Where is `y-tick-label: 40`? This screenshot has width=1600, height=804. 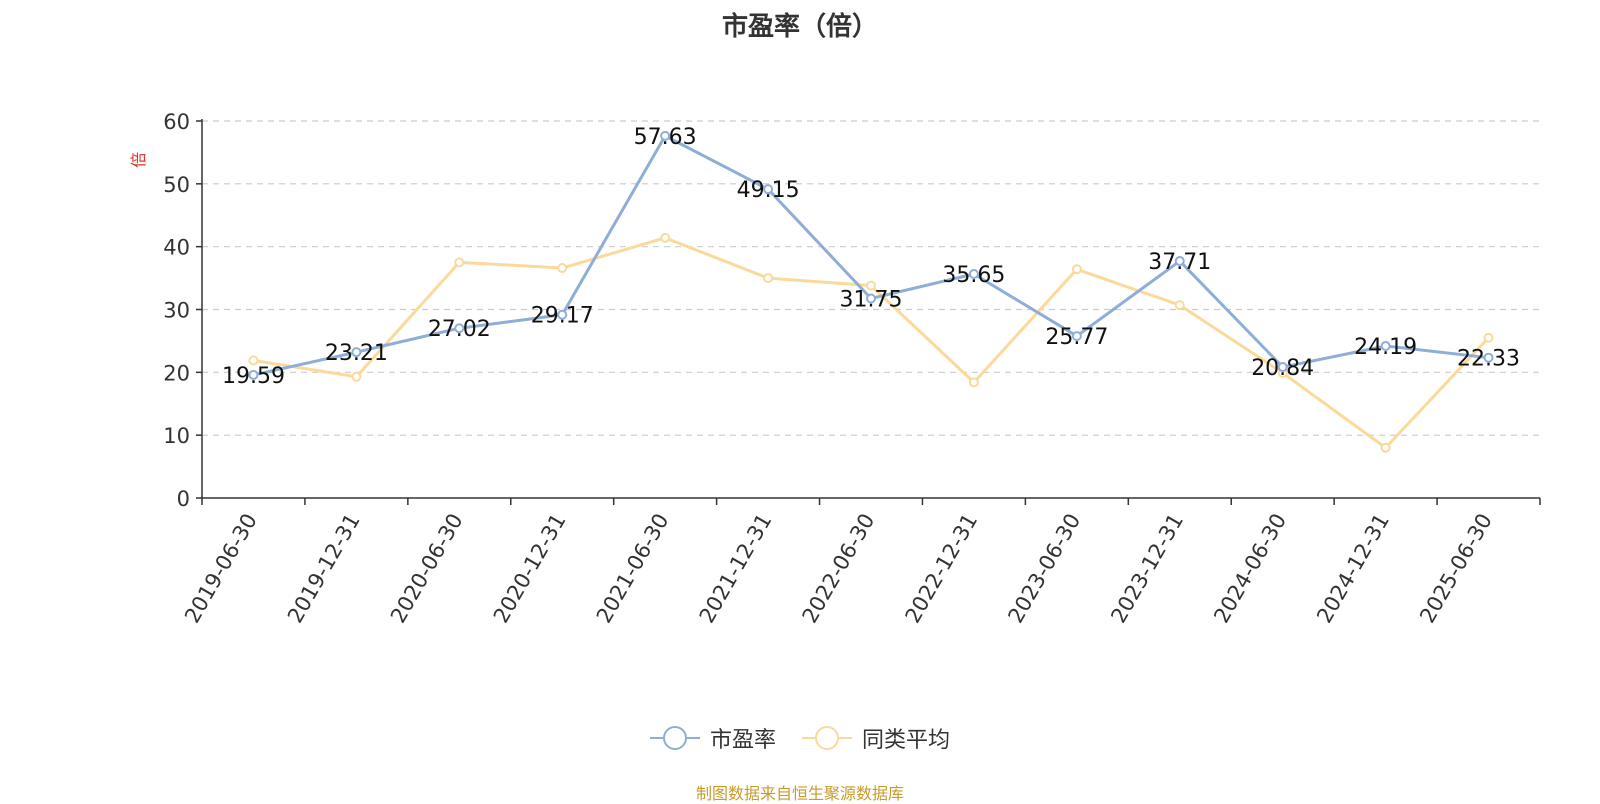
y-tick-label: 40 is located at coordinates (176, 248).